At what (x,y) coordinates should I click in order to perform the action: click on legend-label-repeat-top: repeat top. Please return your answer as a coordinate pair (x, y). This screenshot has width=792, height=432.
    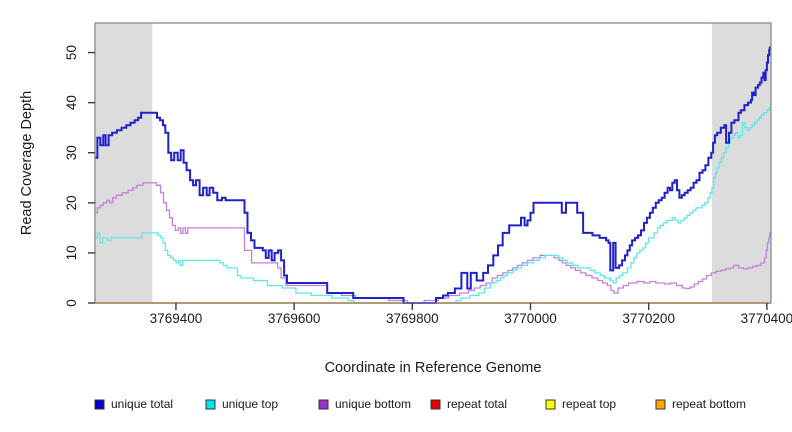
    Looking at the image, I should click on (589, 404).